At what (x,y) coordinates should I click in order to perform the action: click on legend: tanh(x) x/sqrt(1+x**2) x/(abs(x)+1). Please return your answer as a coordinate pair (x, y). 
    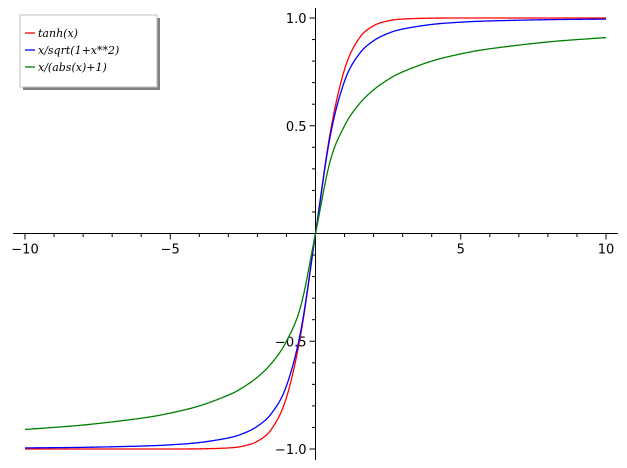
    Looking at the image, I should click on (89, 52).